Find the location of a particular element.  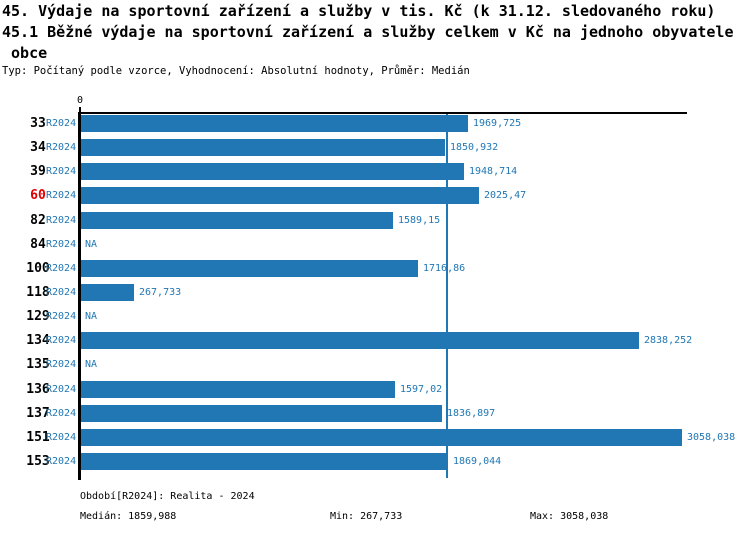

value-label: 3058,038 is located at coordinates (711, 437).